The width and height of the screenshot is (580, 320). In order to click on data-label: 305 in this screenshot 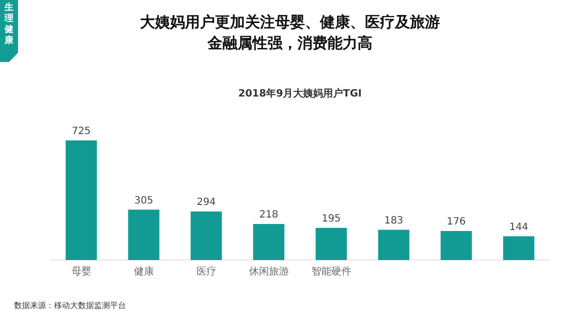, I will do `click(144, 200)`.